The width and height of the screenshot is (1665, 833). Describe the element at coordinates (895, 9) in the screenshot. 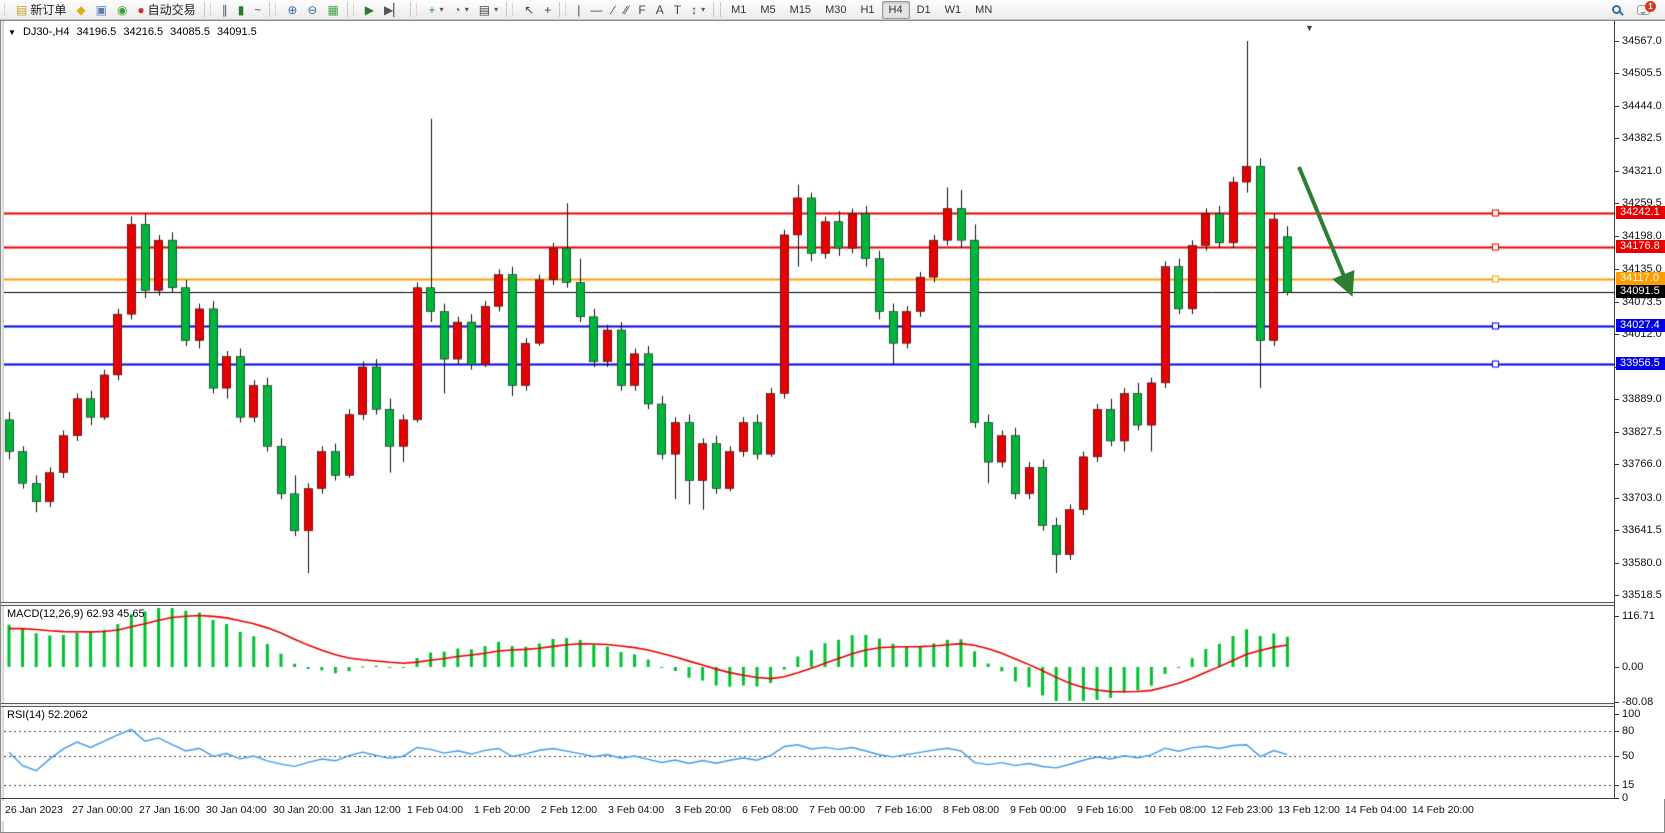

I see `timeframe-h4-button: H4` at that location.